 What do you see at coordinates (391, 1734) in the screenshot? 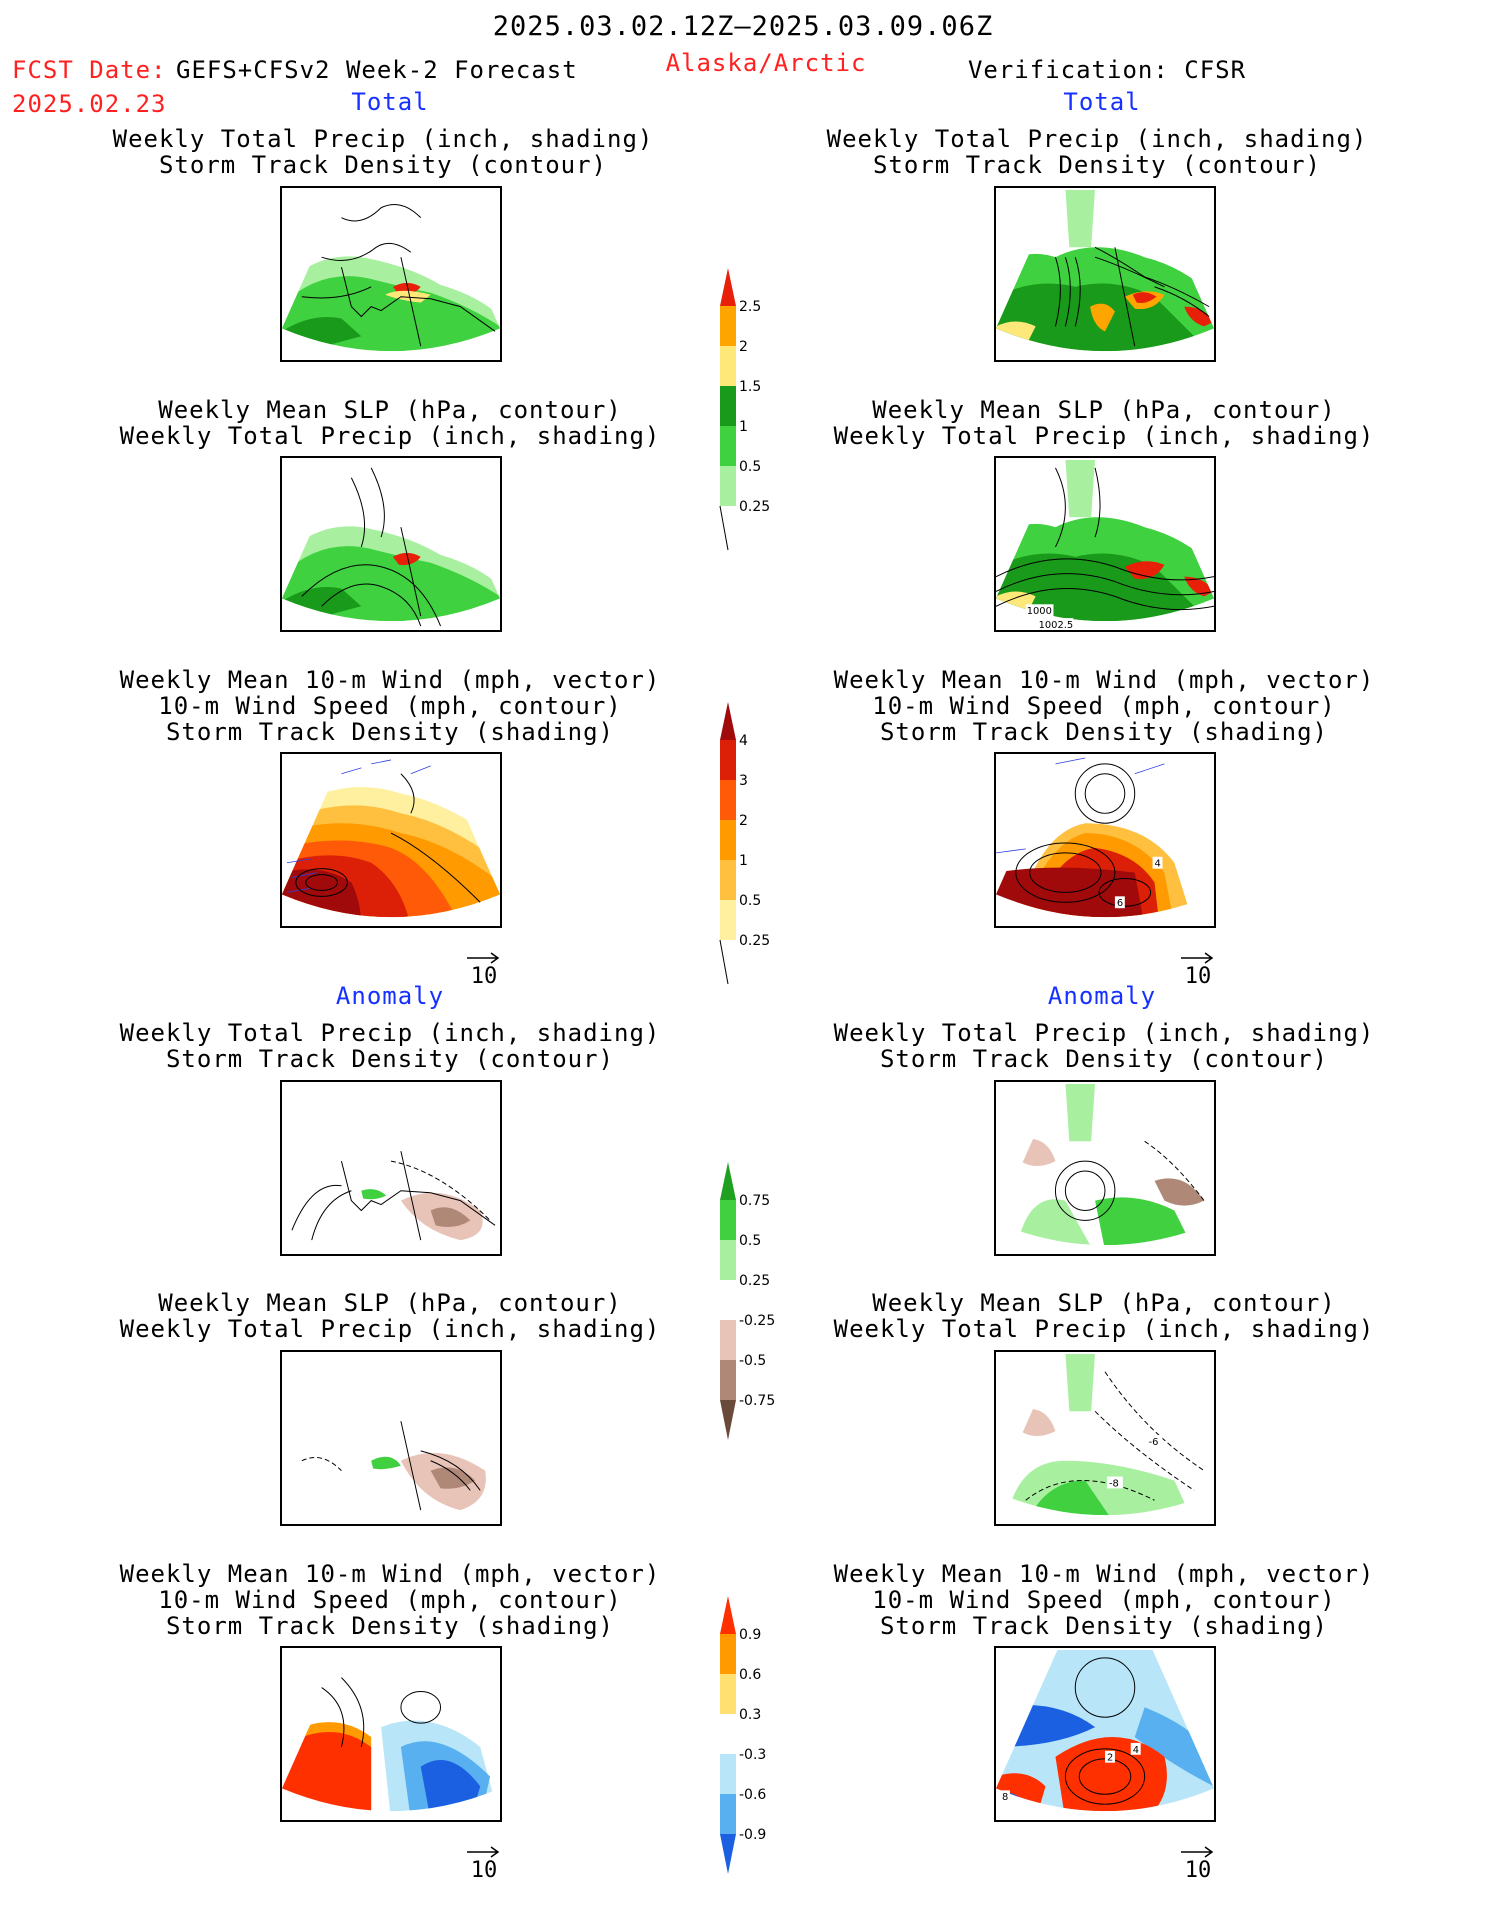
I see `map-forecast-anomaly-wind-track` at bounding box center [391, 1734].